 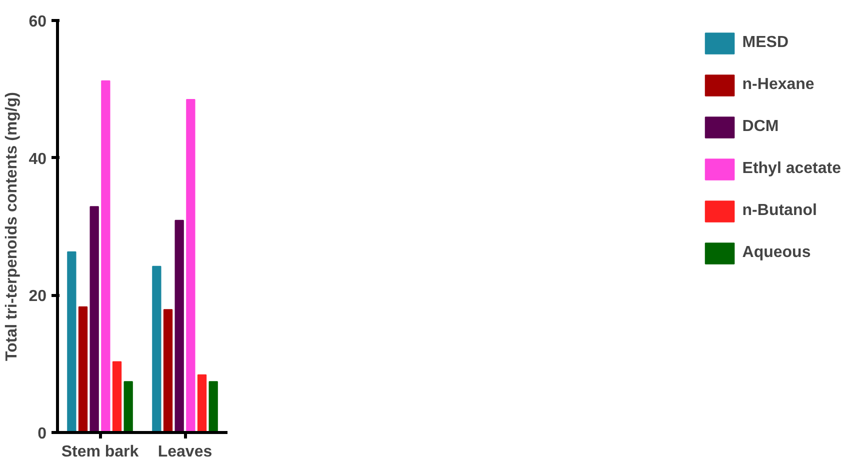 I want to click on y-tick-label: 40, so click(x=37, y=159).